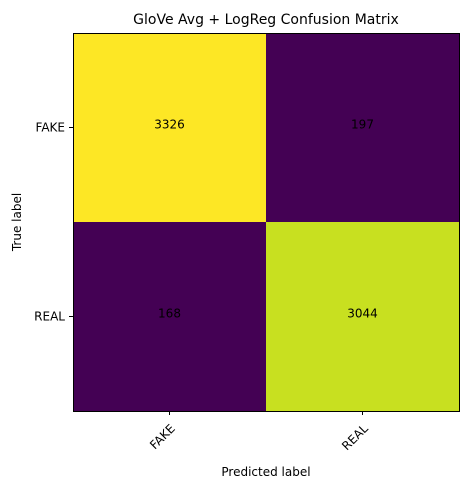 Image resolution: width=467 pixels, height=489 pixels. Describe the element at coordinates (49, 317) in the screenshot. I see `y-tick-label: REAL` at that location.